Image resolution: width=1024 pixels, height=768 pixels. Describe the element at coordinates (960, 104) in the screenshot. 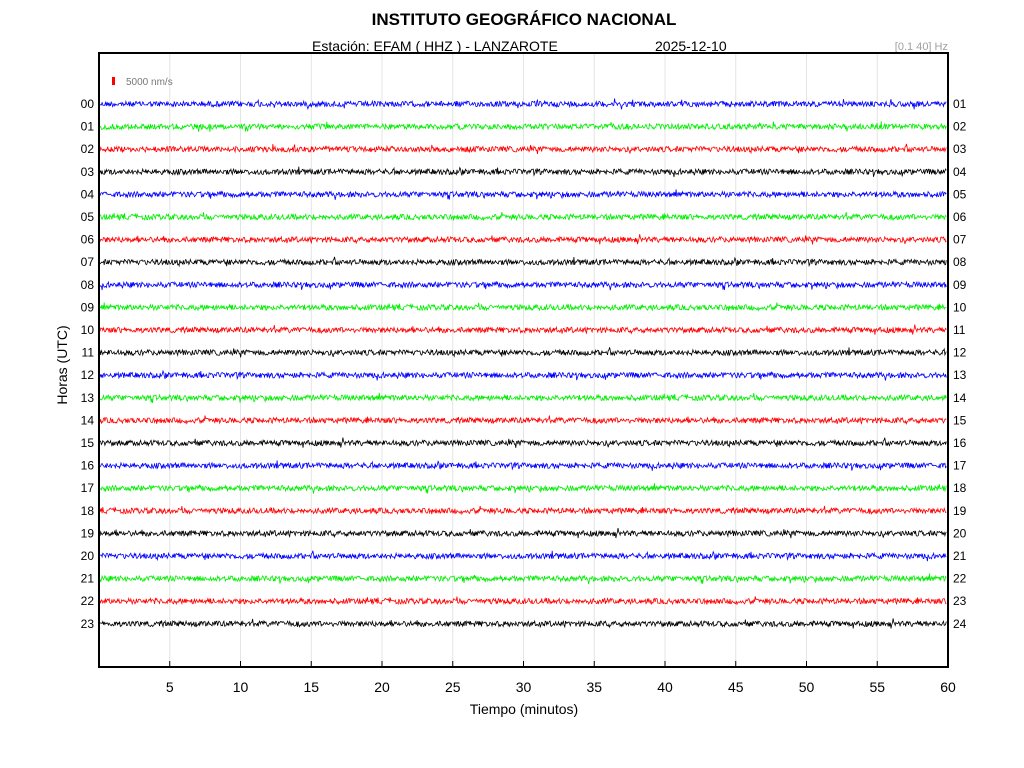

I see `hour-label-right: 01` at that location.